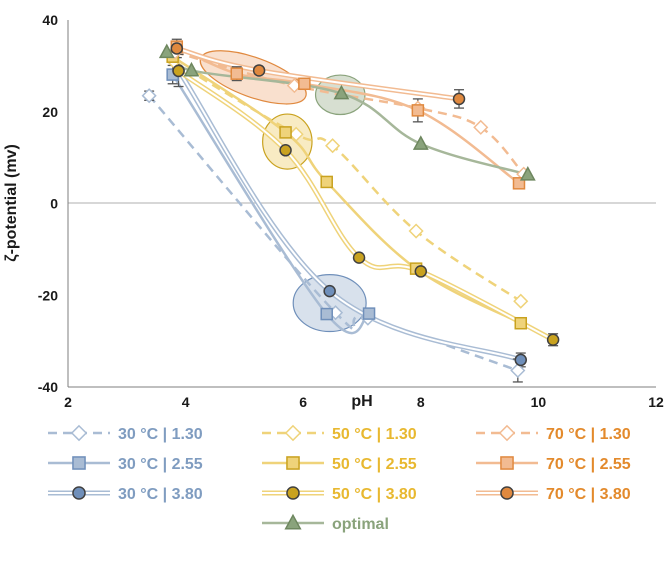  I want to click on legend-label-70-c-2-55: 70 °C | 2.55, so click(588, 464).